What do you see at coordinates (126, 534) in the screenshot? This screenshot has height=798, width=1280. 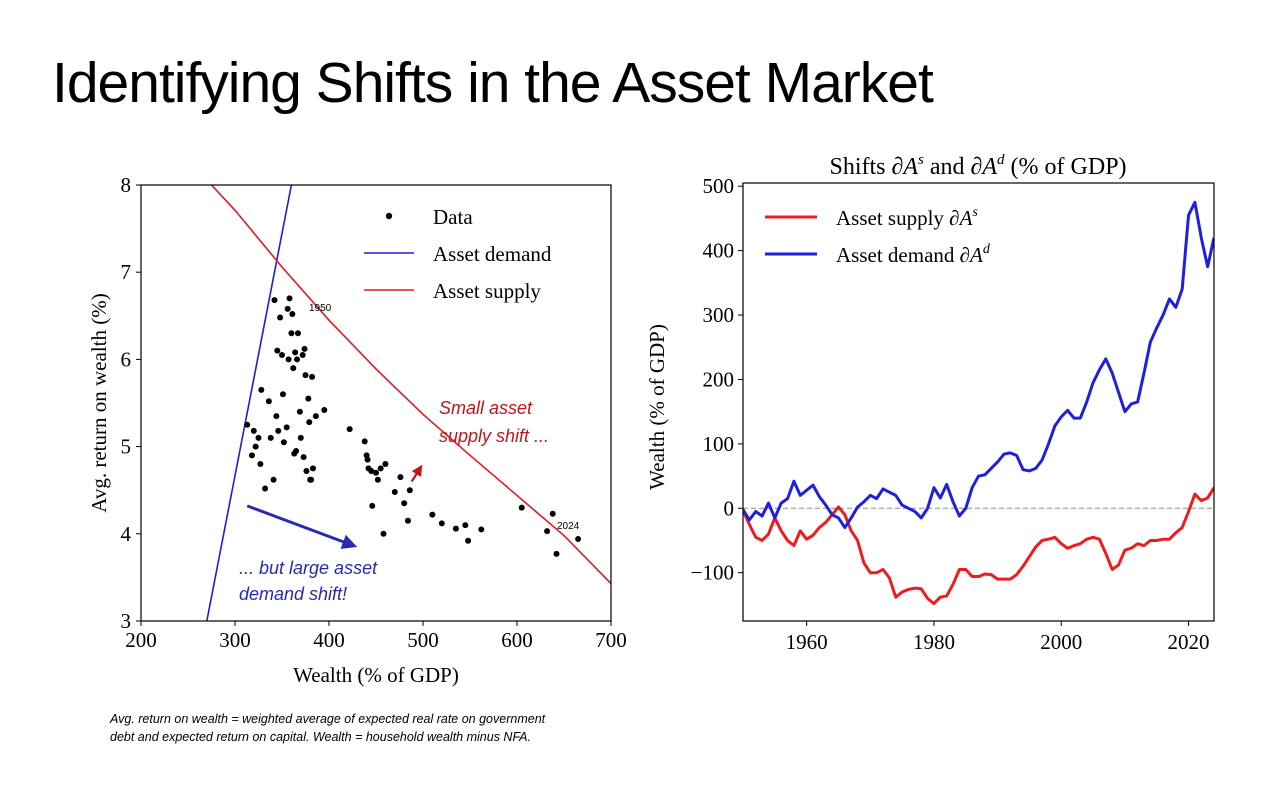 I see `y-tick-label: 4` at bounding box center [126, 534].